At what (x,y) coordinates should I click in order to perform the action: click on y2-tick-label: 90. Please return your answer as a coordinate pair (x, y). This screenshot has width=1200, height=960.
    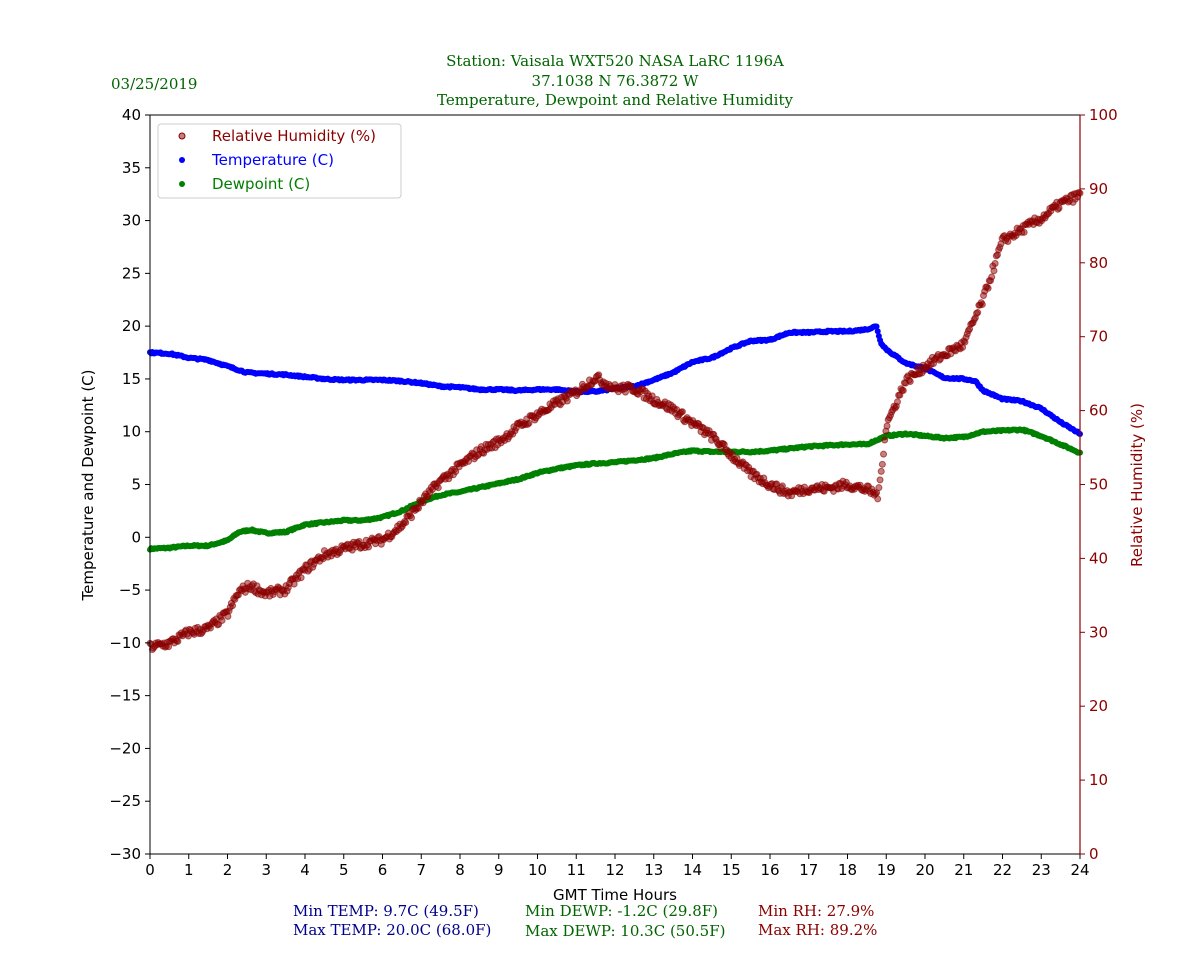
    Looking at the image, I should click on (1098, 189).